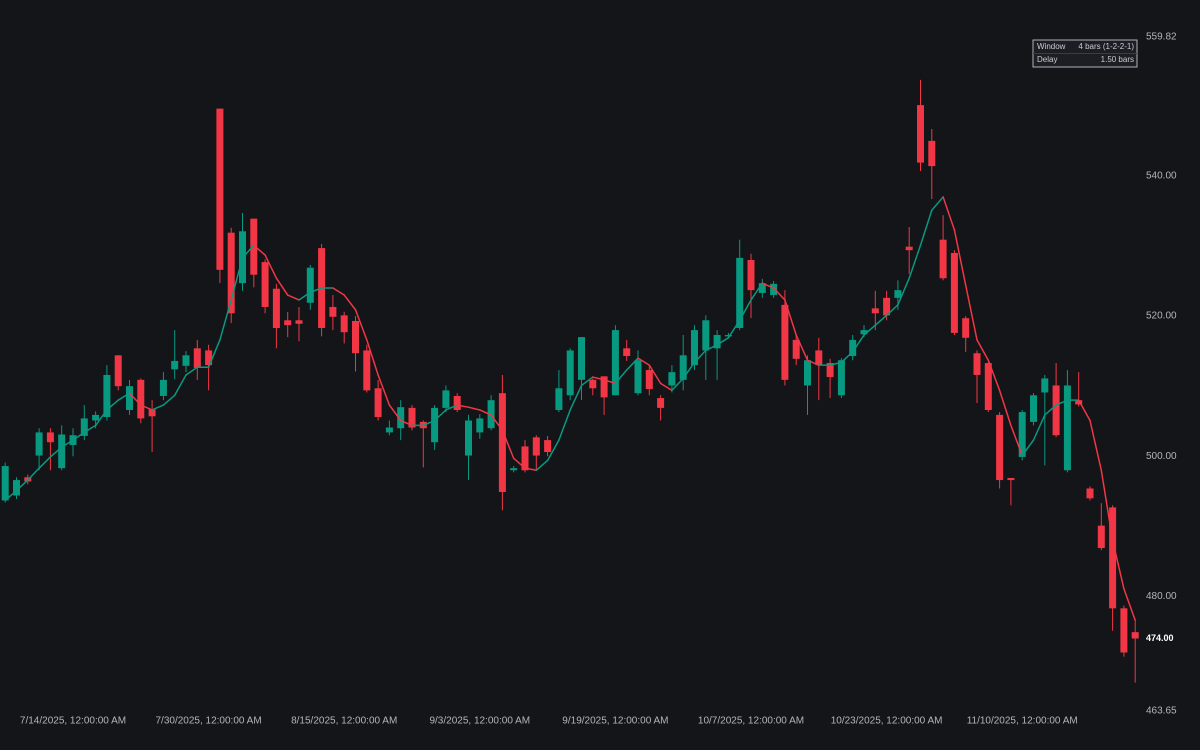 This screenshot has height=750, width=1200. What do you see at coordinates (1051, 46) in the screenshot?
I see `info-label: Window` at bounding box center [1051, 46].